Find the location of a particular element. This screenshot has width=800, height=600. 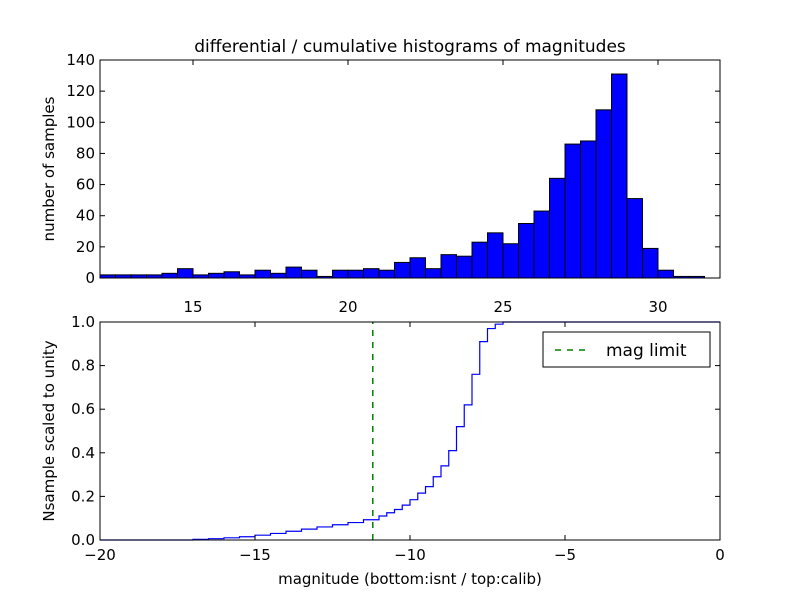

x-tick-label: −15 is located at coordinates (255, 555).